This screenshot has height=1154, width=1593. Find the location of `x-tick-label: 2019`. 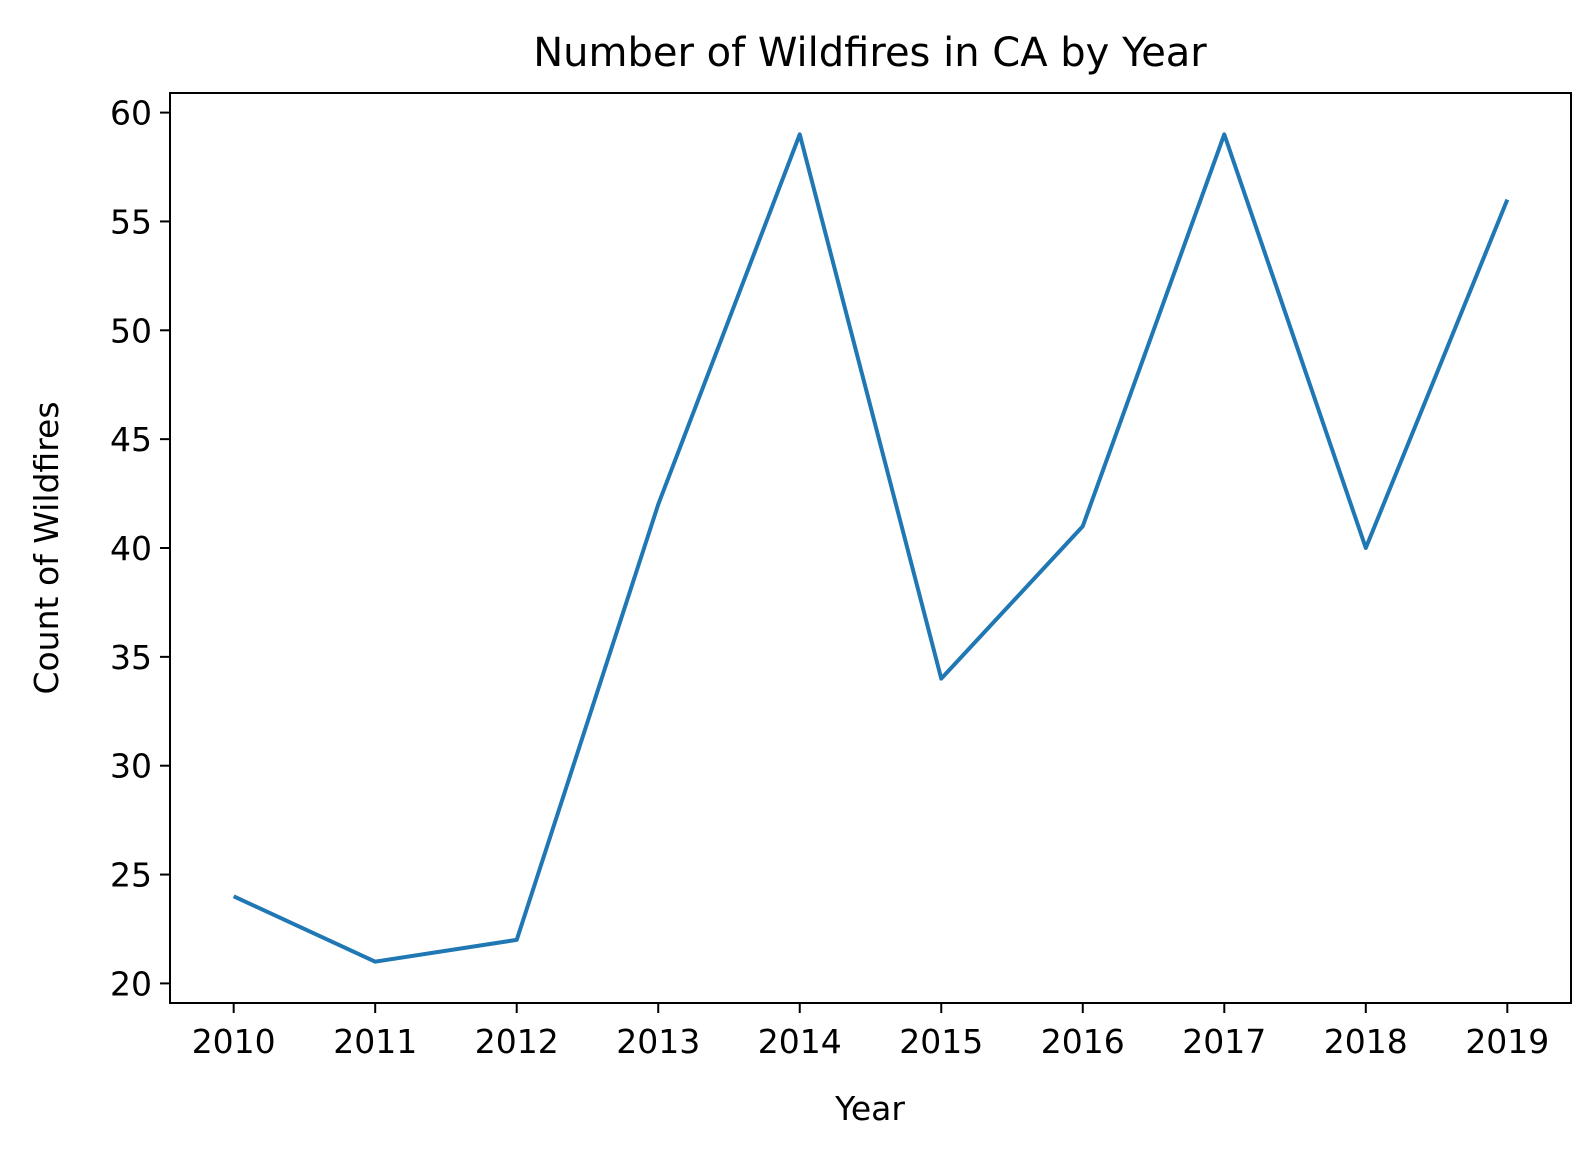

x-tick-label: 2019 is located at coordinates (1507, 1041).